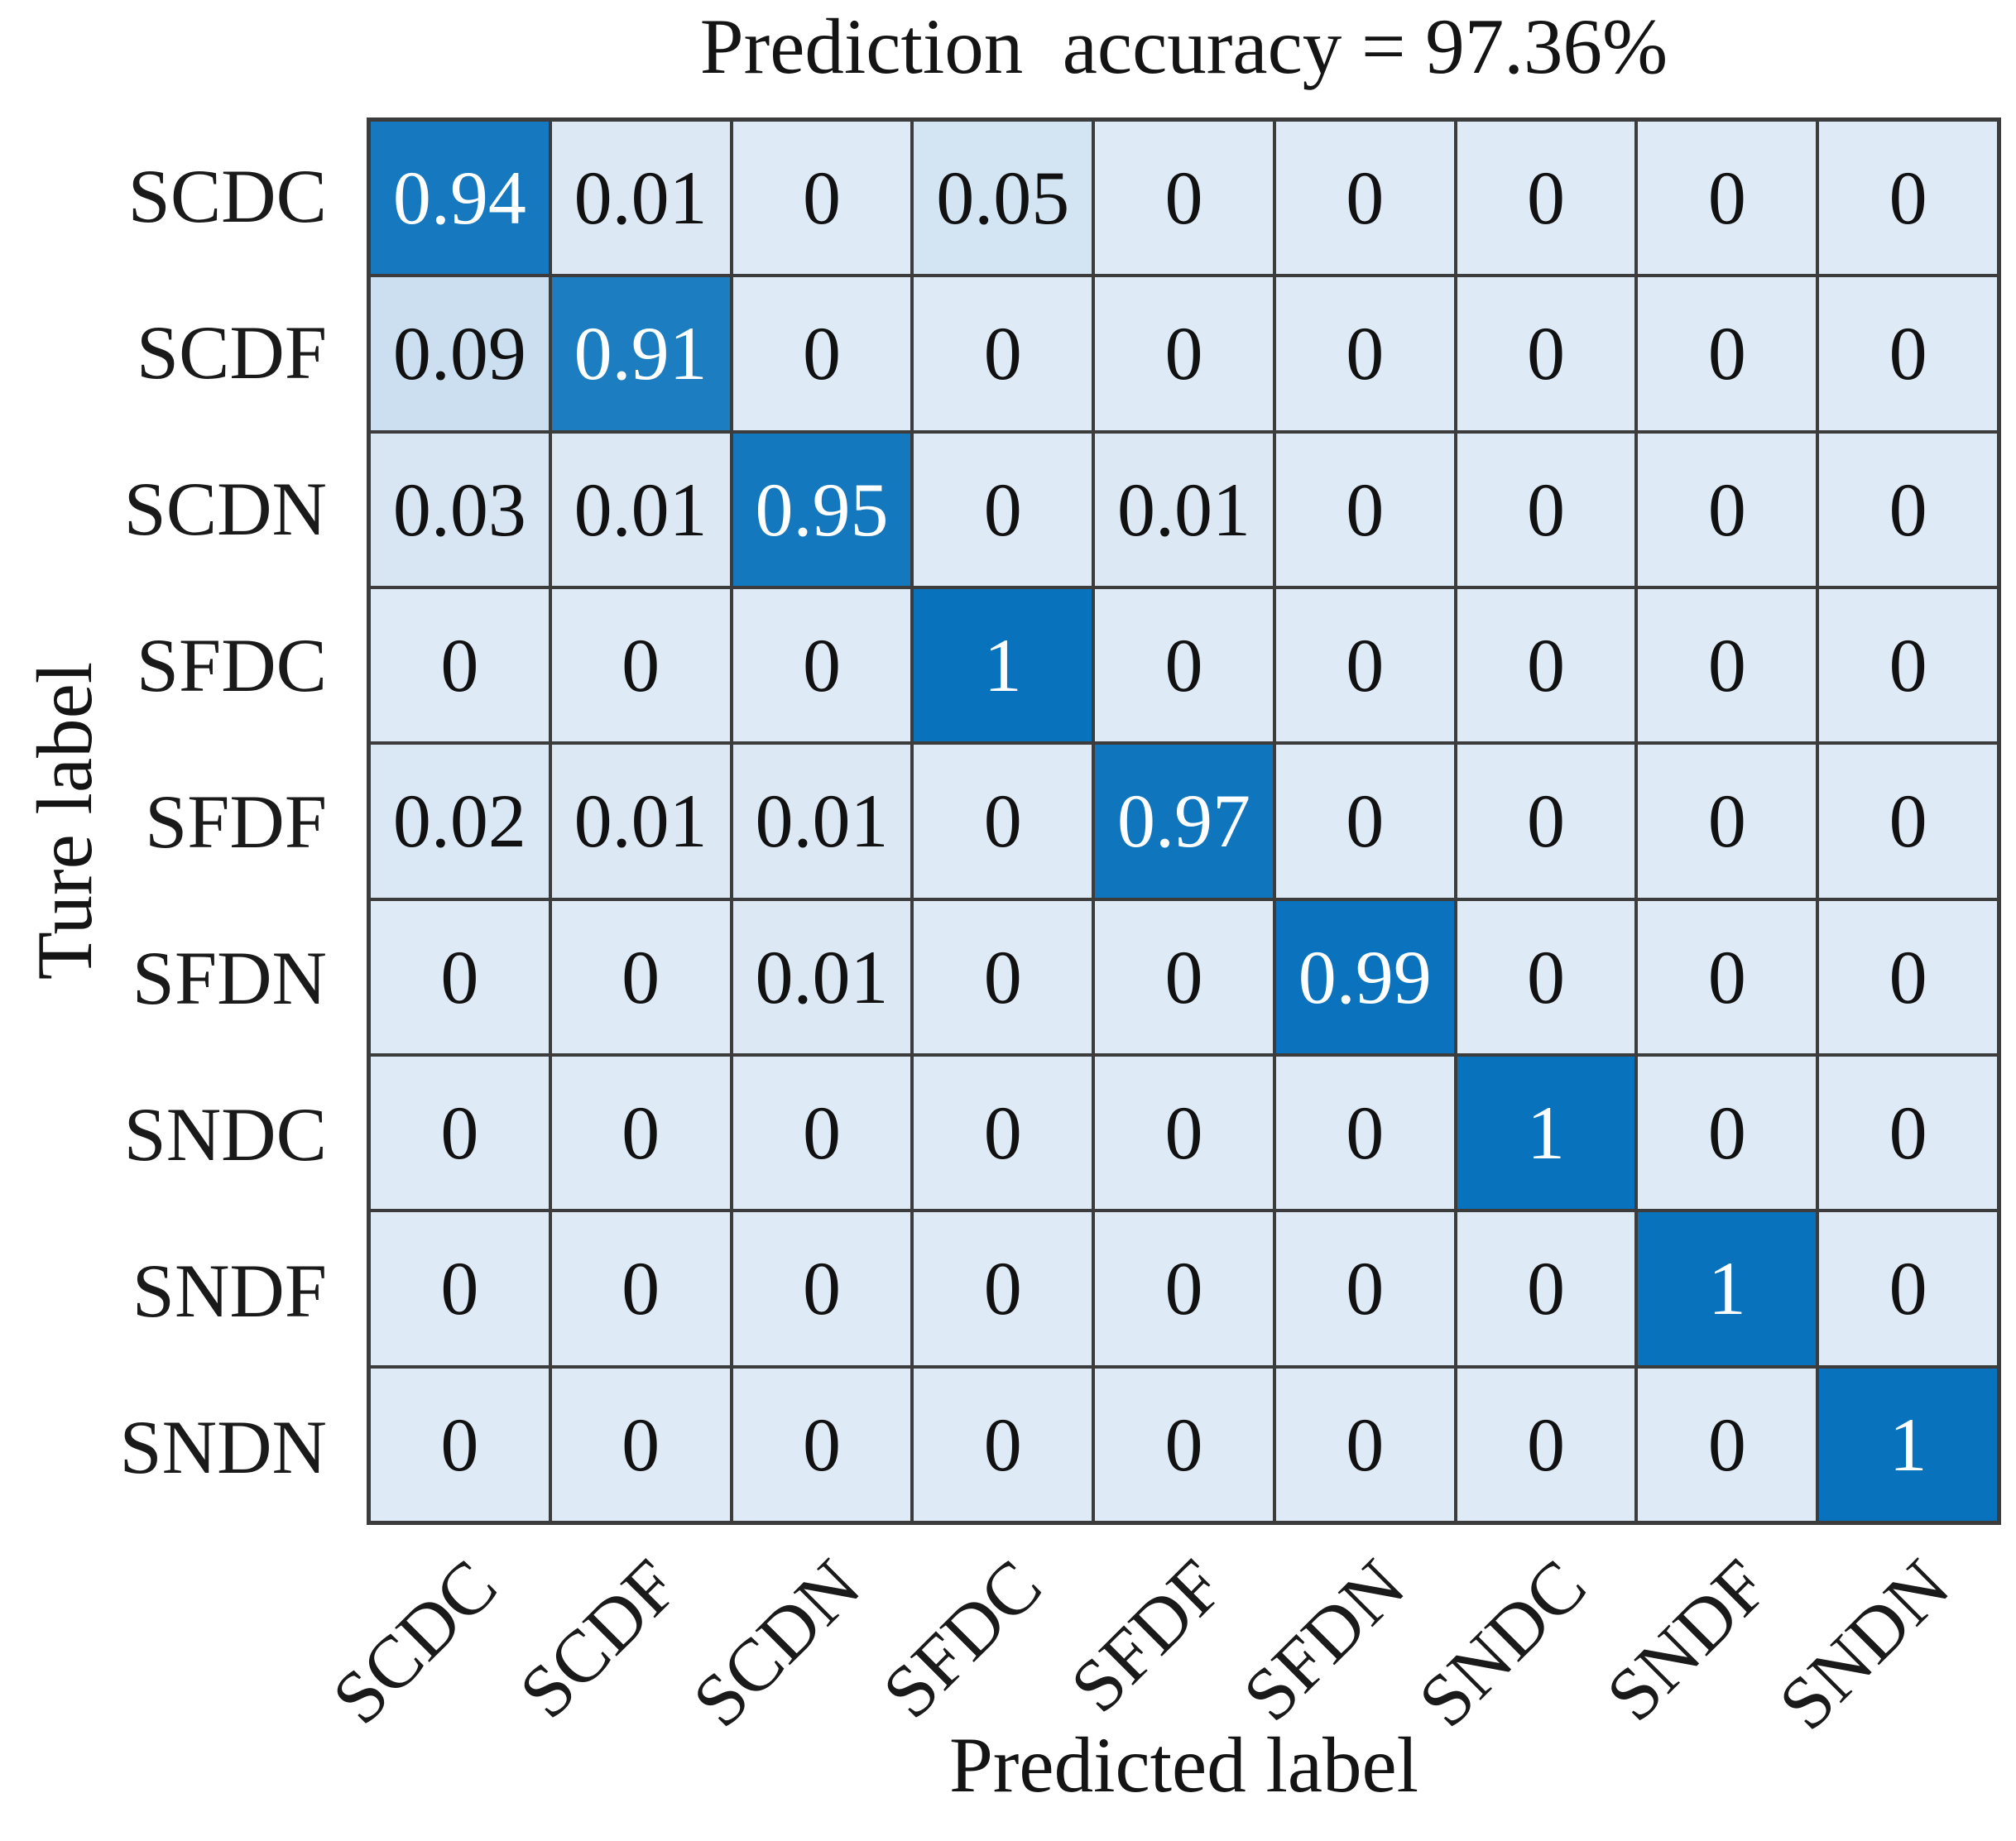  What do you see at coordinates (460, 353) in the screenshot?
I see `matrix-cell: 0.09` at bounding box center [460, 353].